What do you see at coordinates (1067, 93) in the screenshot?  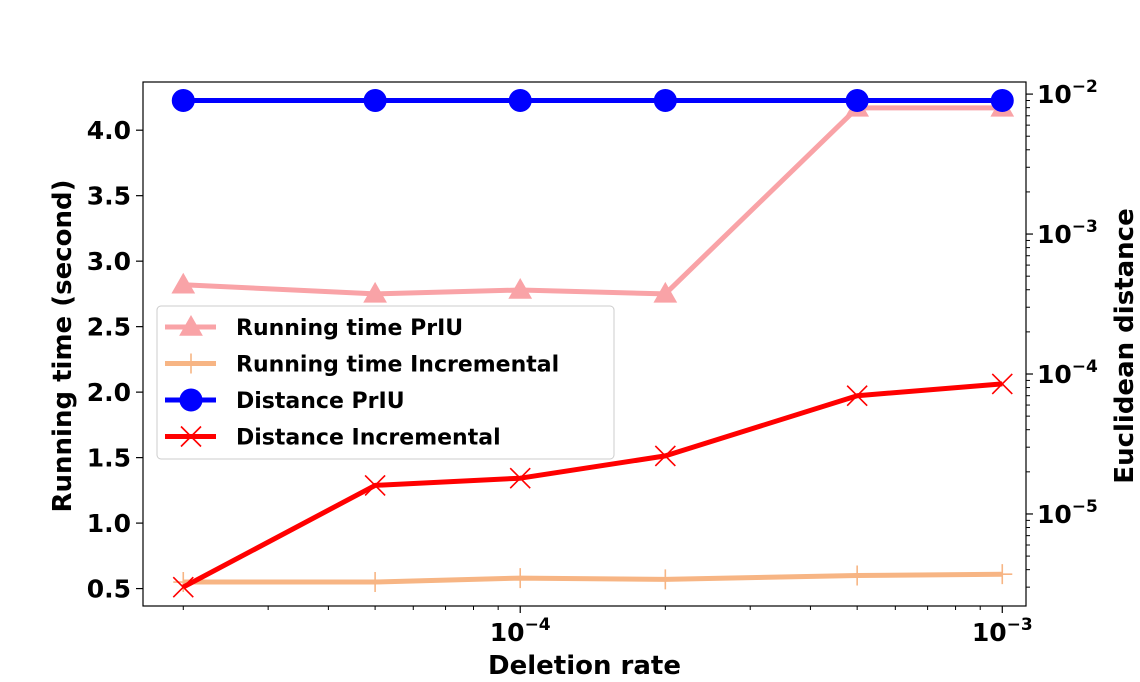 I see `y-right-tick-label-4: 10⁻²` at bounding box center [1067, 93].